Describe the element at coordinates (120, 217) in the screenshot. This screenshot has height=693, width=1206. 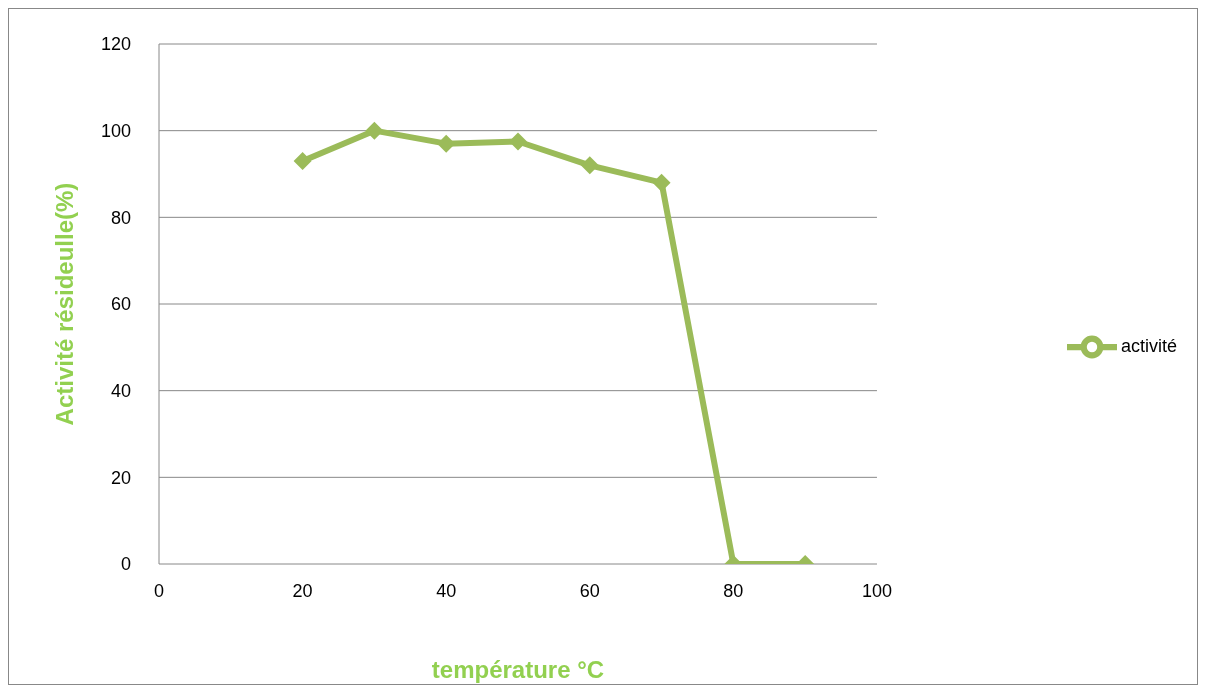
I see `y-tick-label: 80` at that location.